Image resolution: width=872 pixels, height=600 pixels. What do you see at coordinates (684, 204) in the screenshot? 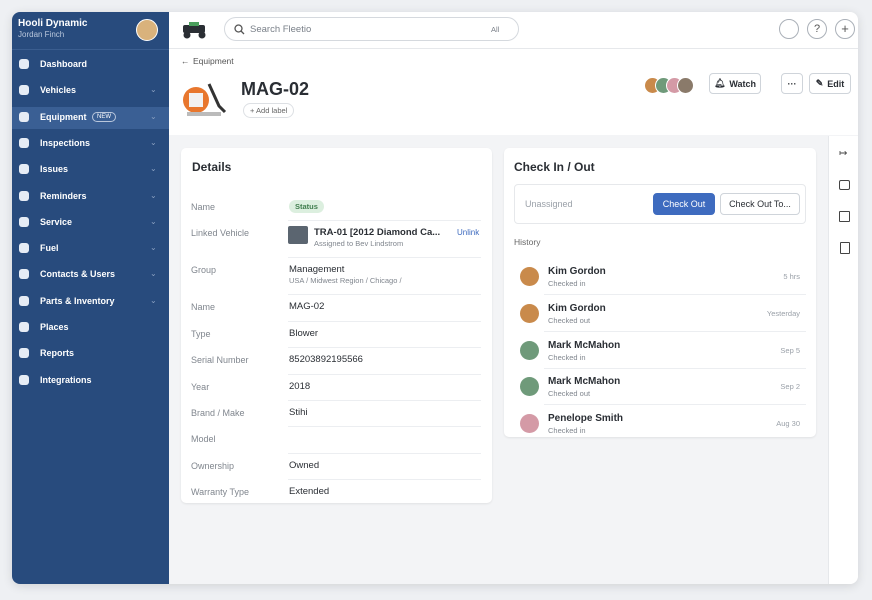
I see `check-out-button: Check Out` at bounding box center [684, 204].